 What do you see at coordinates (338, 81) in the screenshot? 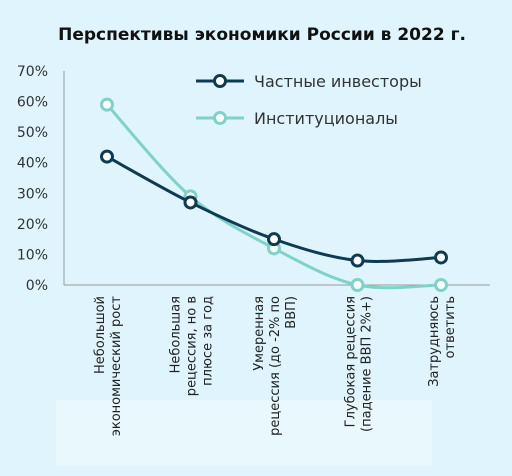
I see `legend-label: Частные инвесторы` at bounding box center [338, 81].